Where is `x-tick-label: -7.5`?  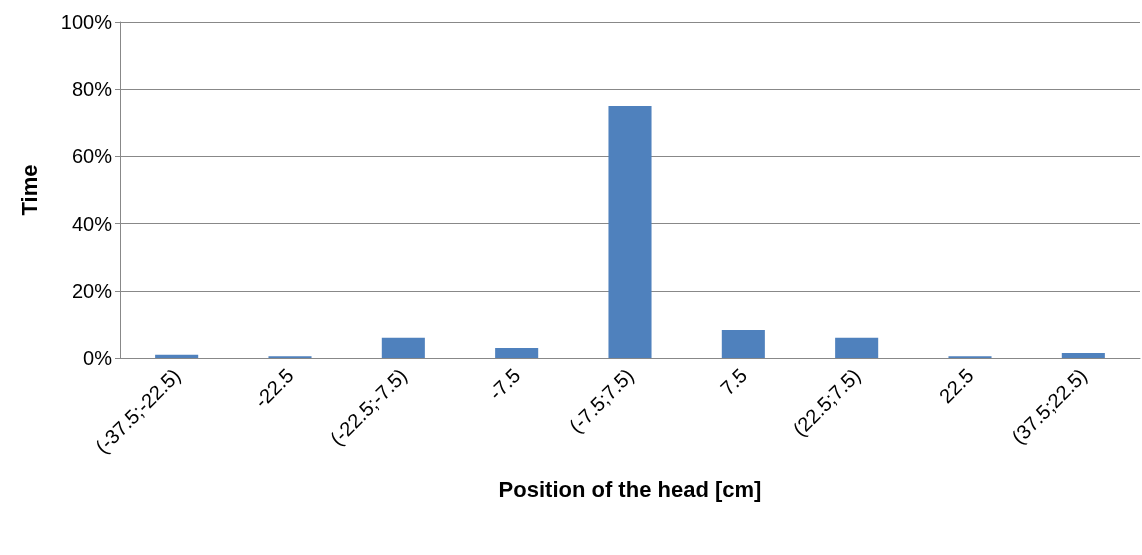
x-tick-label: -7.5 is located at coordinates (504, 384).